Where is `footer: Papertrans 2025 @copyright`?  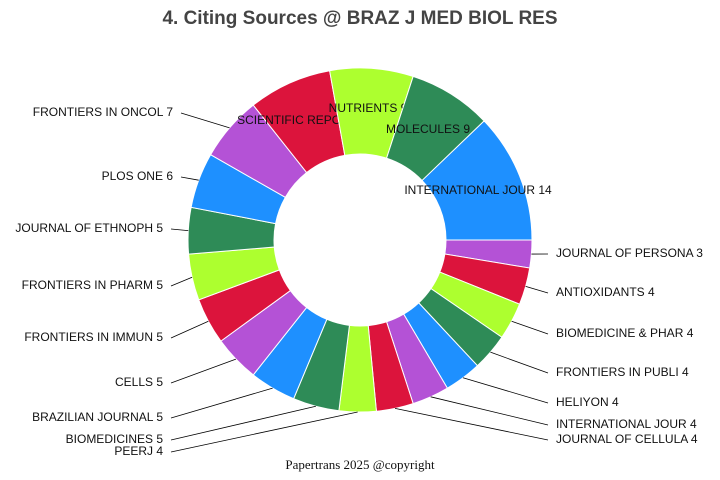
footer: Papertrans 2025 @copyright is located at coordinates (360, 464).